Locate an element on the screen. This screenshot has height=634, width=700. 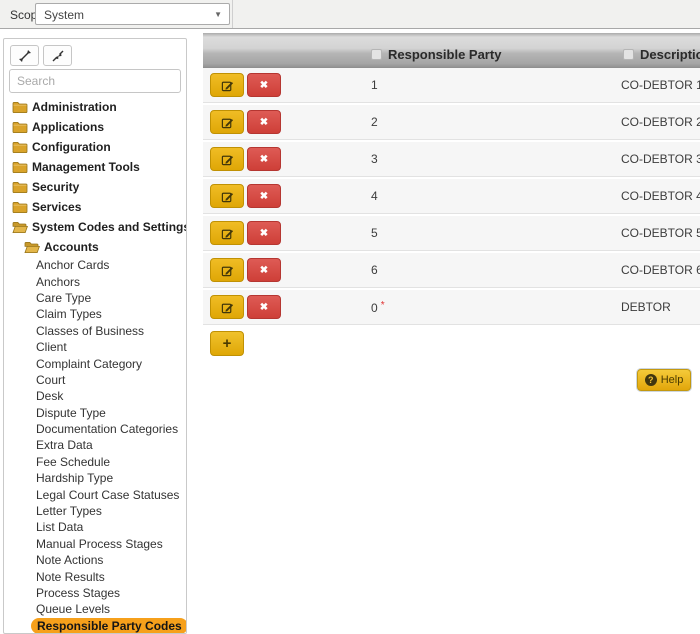
tree-item-label: Note Actions is located at coordinates (70, 560).